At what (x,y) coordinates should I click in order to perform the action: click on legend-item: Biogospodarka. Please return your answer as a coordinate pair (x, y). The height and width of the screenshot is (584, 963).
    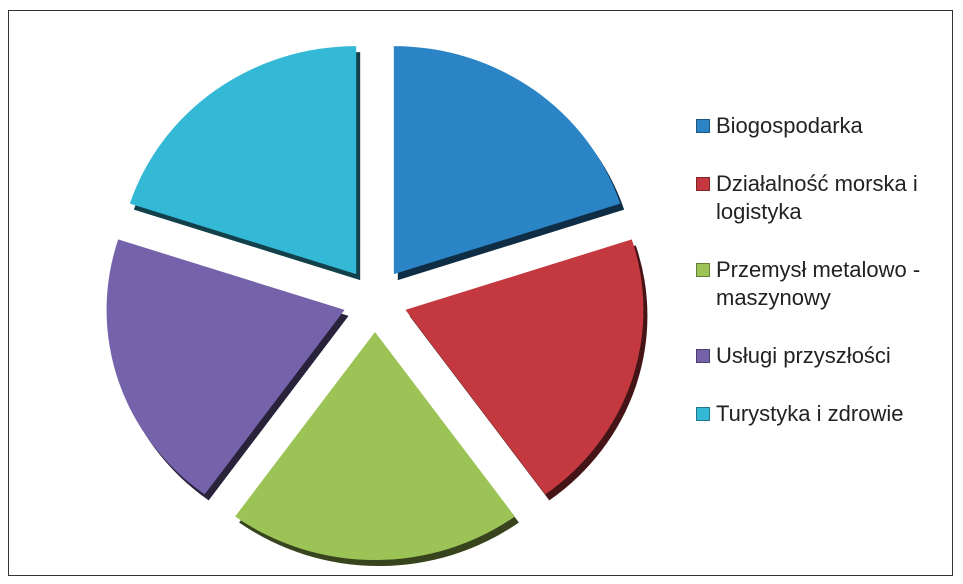
    Looking at the image, I should click on (821, 126).